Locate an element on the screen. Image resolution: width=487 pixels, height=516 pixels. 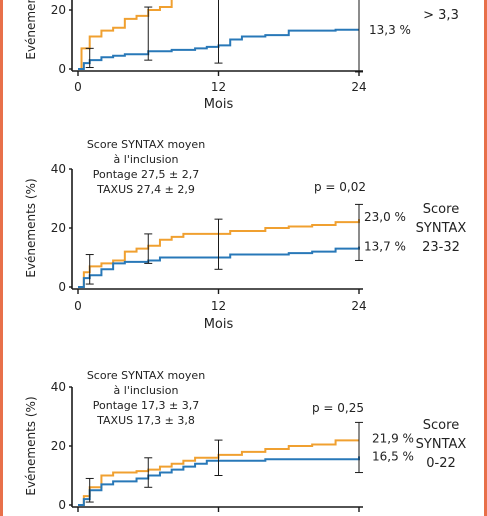
group-label-line: > 3,3 is located at coordinates (441, 15).